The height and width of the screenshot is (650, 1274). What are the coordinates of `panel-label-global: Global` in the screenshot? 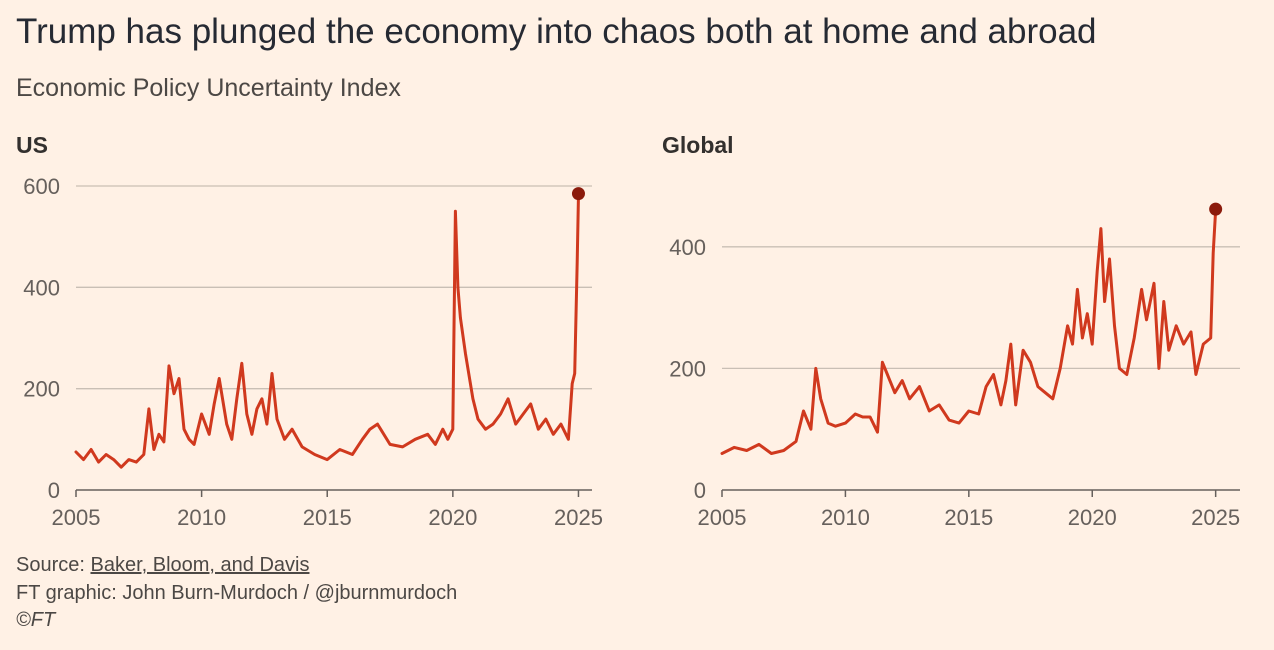 It's located at (698, 145).